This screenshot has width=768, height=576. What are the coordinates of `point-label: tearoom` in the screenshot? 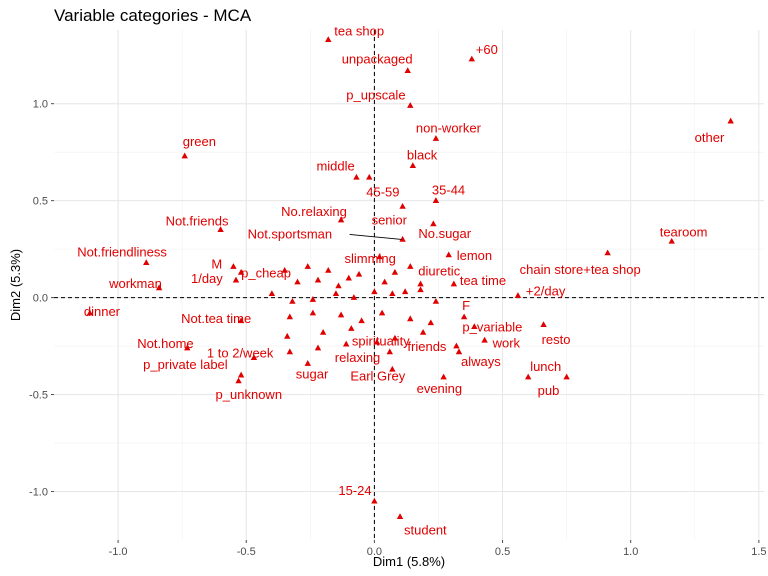 It's located at (684, 231).